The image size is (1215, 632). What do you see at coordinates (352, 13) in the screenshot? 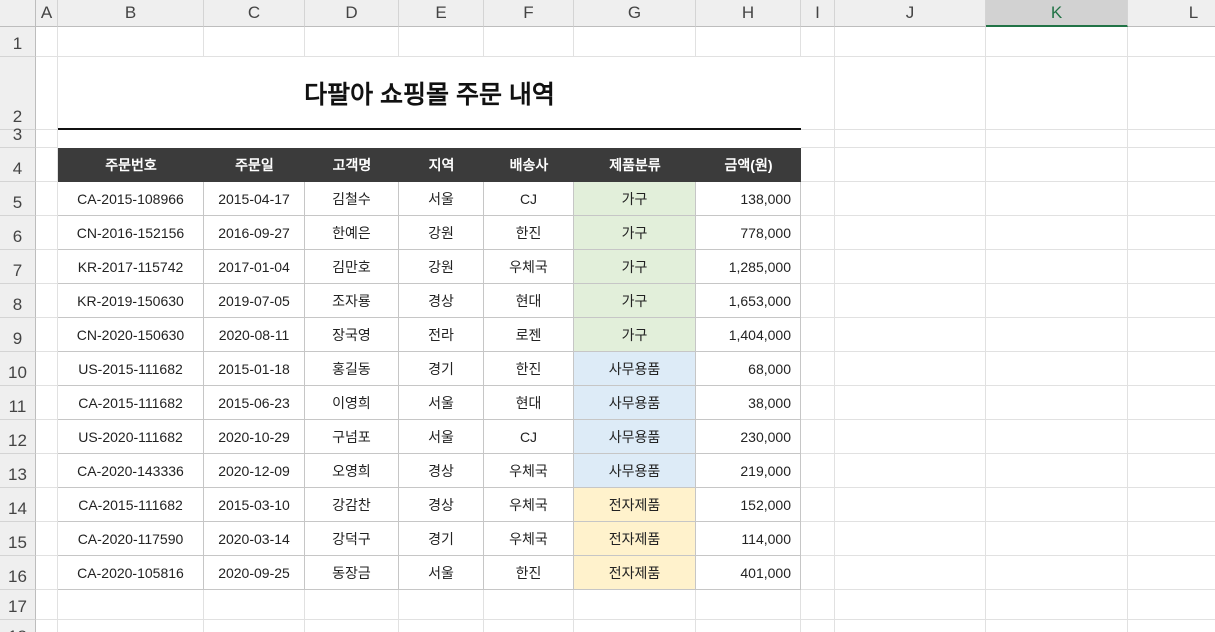
I see `column-header: D` at bounding box center [352, 13].